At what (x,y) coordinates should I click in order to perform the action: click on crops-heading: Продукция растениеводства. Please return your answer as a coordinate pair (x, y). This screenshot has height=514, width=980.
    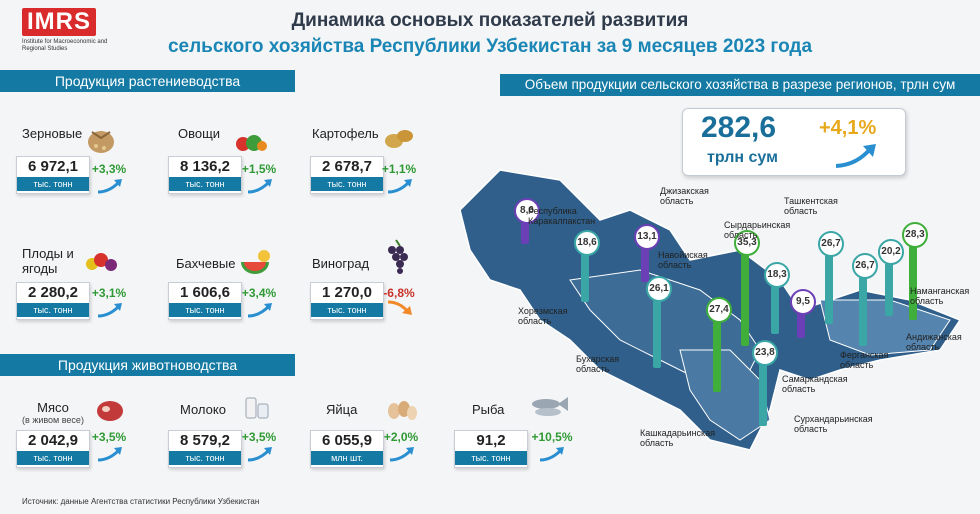
    Looking at the image, I should click on (147, 81).